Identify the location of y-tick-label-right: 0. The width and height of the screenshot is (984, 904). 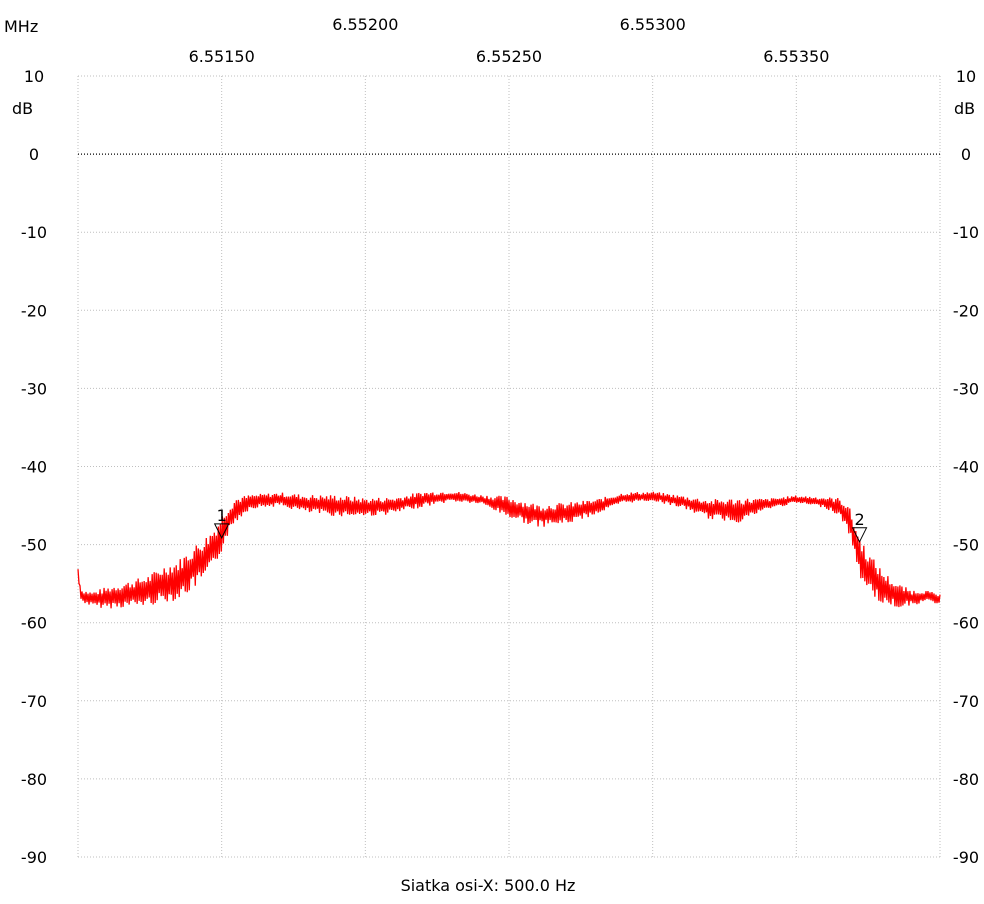
(966, 154).